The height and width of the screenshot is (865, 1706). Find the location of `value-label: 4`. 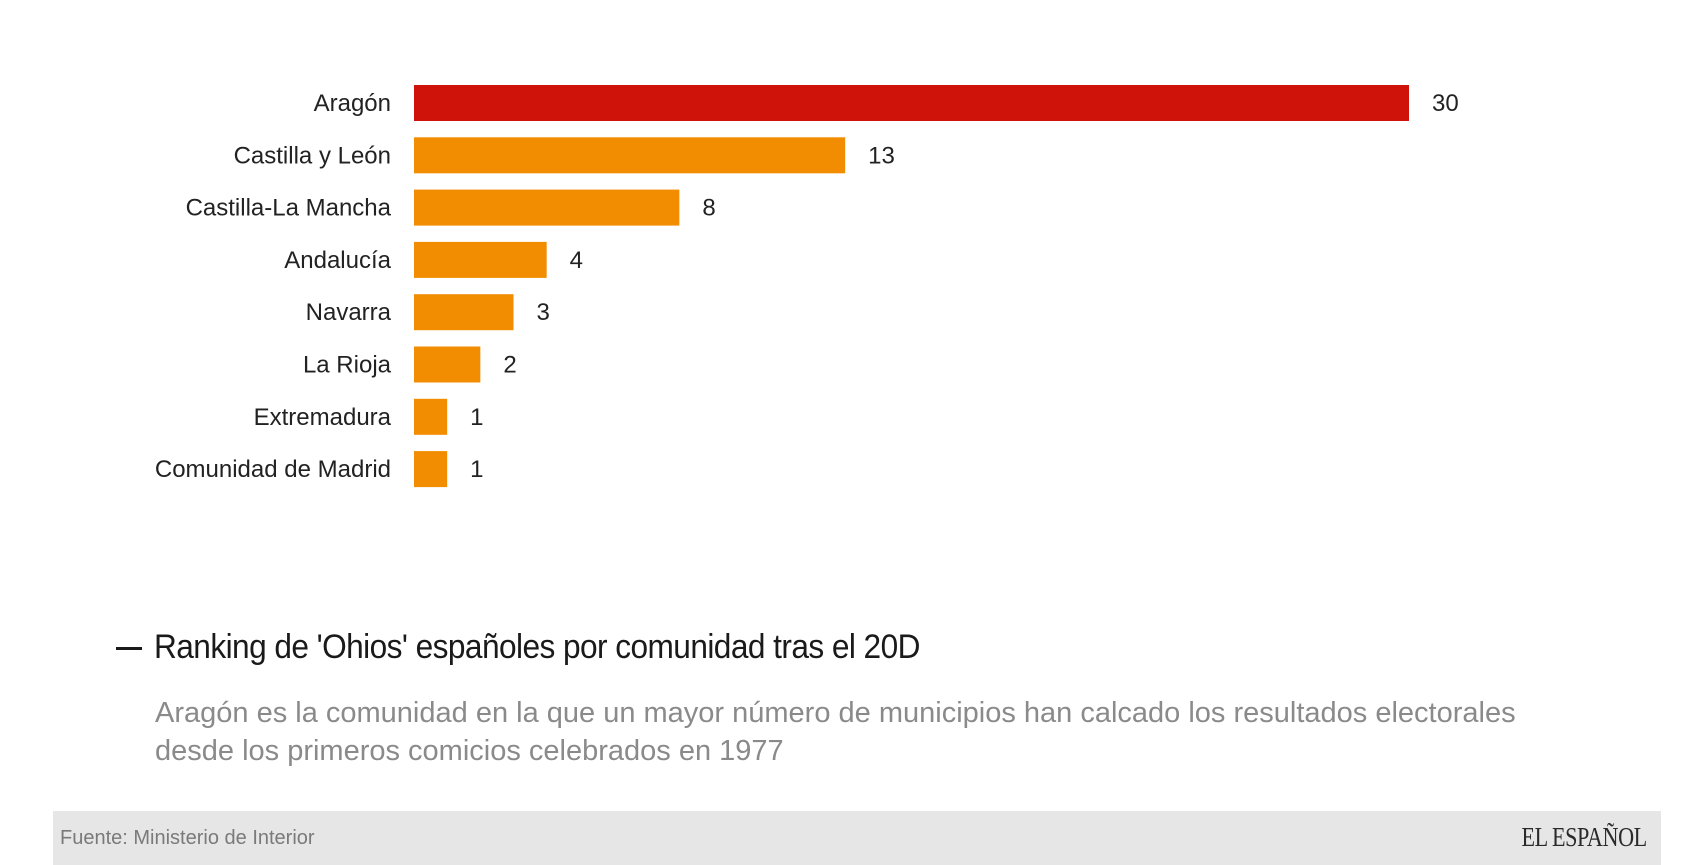

value-label: 4 is located at coordinates (576, 260).